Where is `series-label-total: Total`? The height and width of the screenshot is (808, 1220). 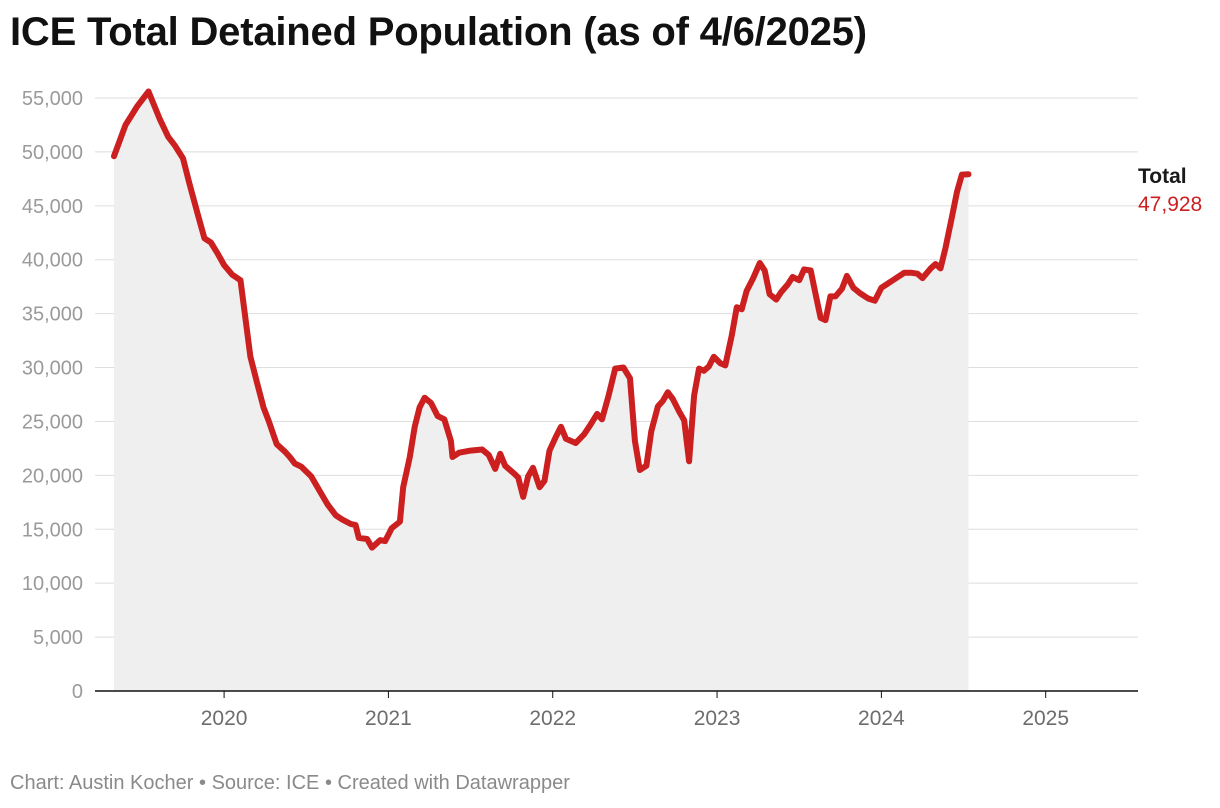 series-label-total: Total is located at coordinates (1162, 176).